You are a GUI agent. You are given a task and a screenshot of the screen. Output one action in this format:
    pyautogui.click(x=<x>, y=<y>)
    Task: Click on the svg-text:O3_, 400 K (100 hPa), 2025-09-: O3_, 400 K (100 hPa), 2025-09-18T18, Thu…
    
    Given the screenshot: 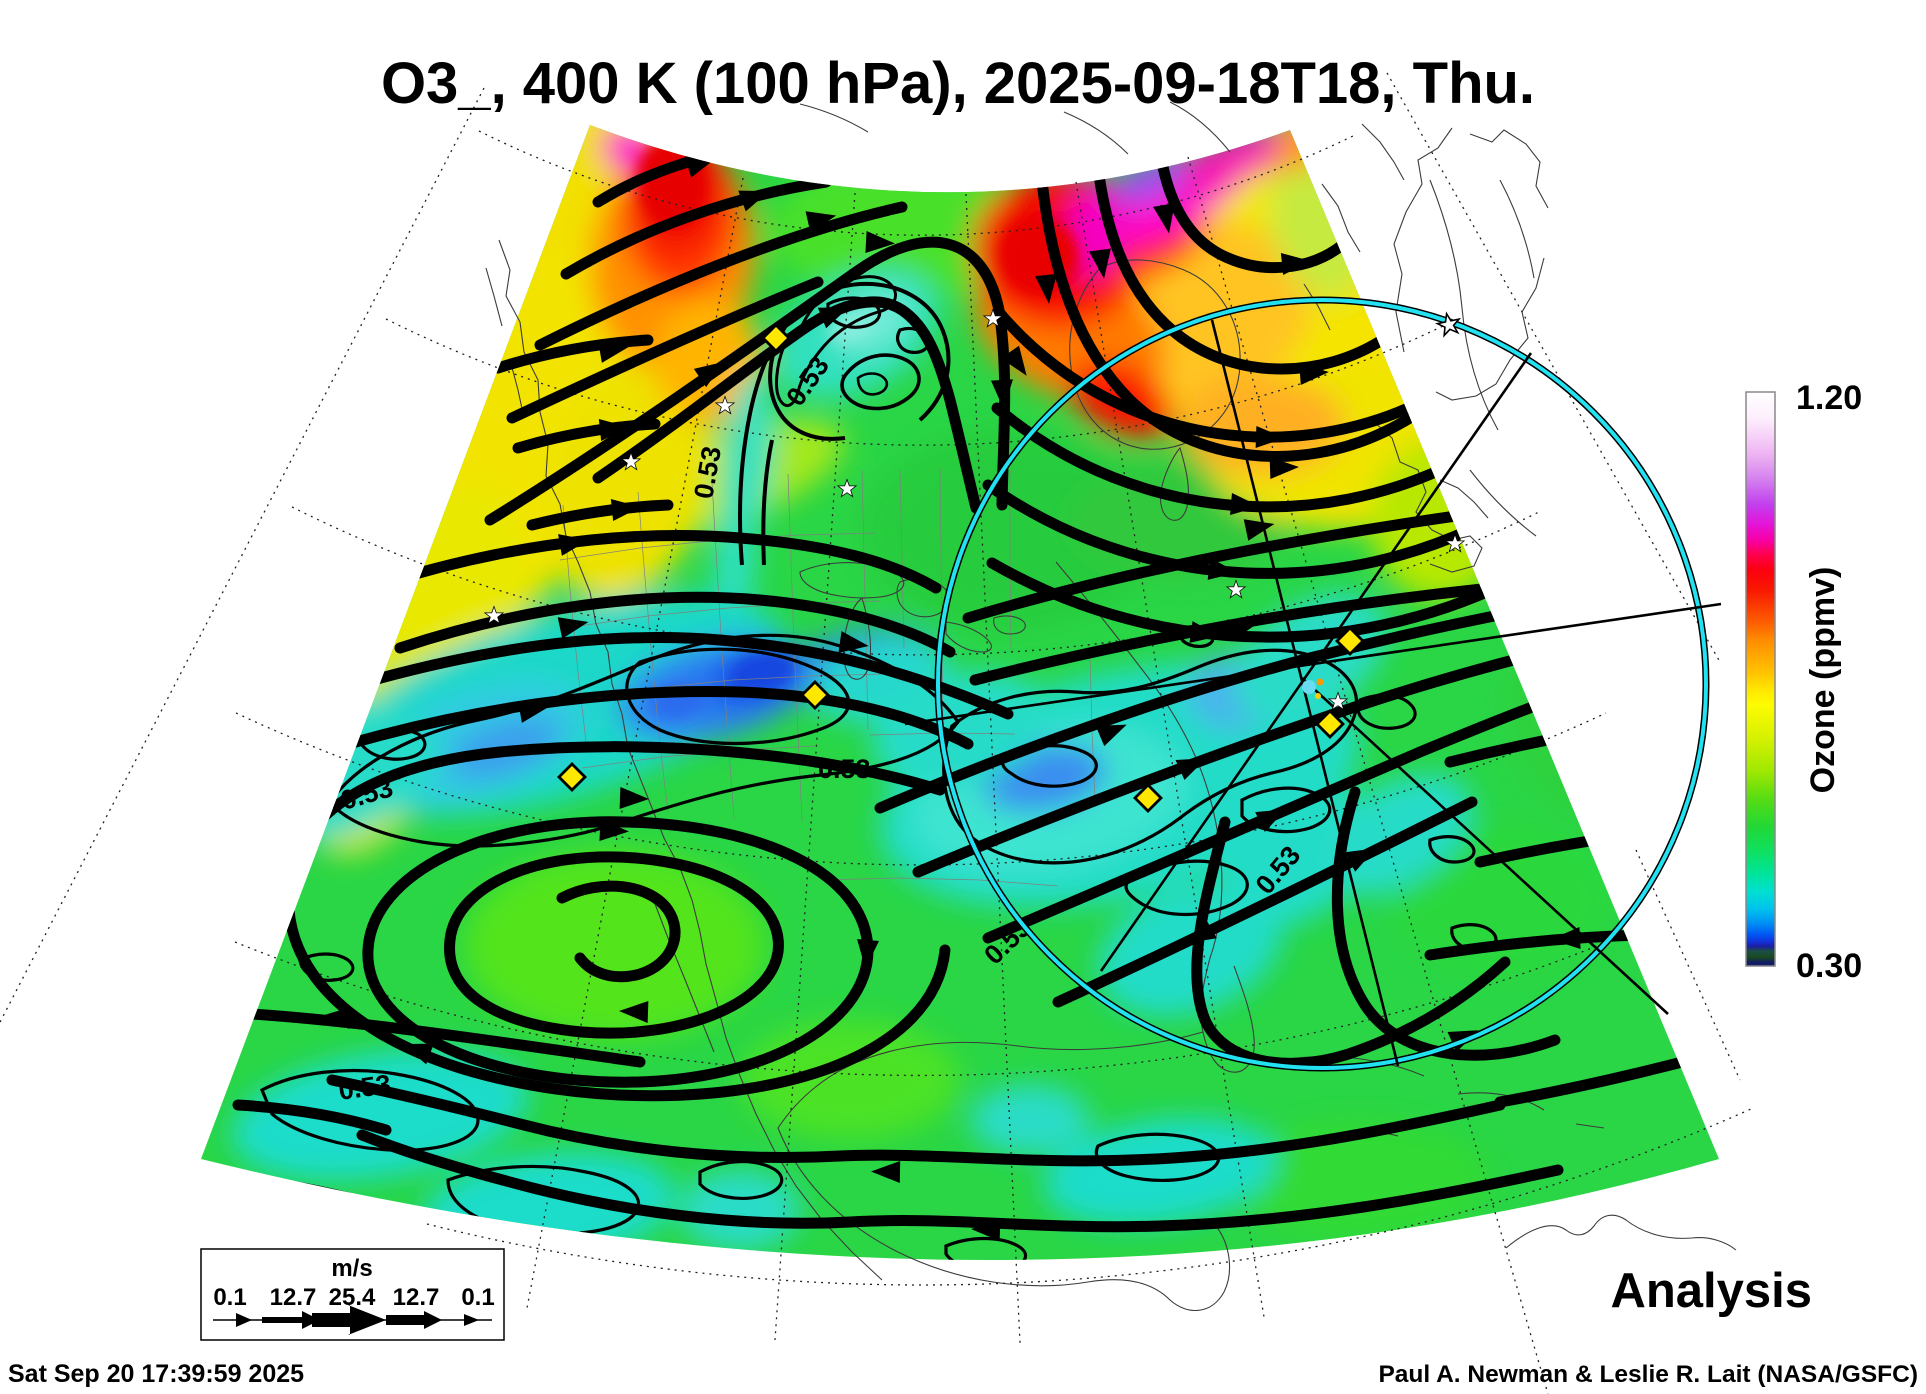 What is the action you would take?
    pyautogui.click(x=958, y=83)
    